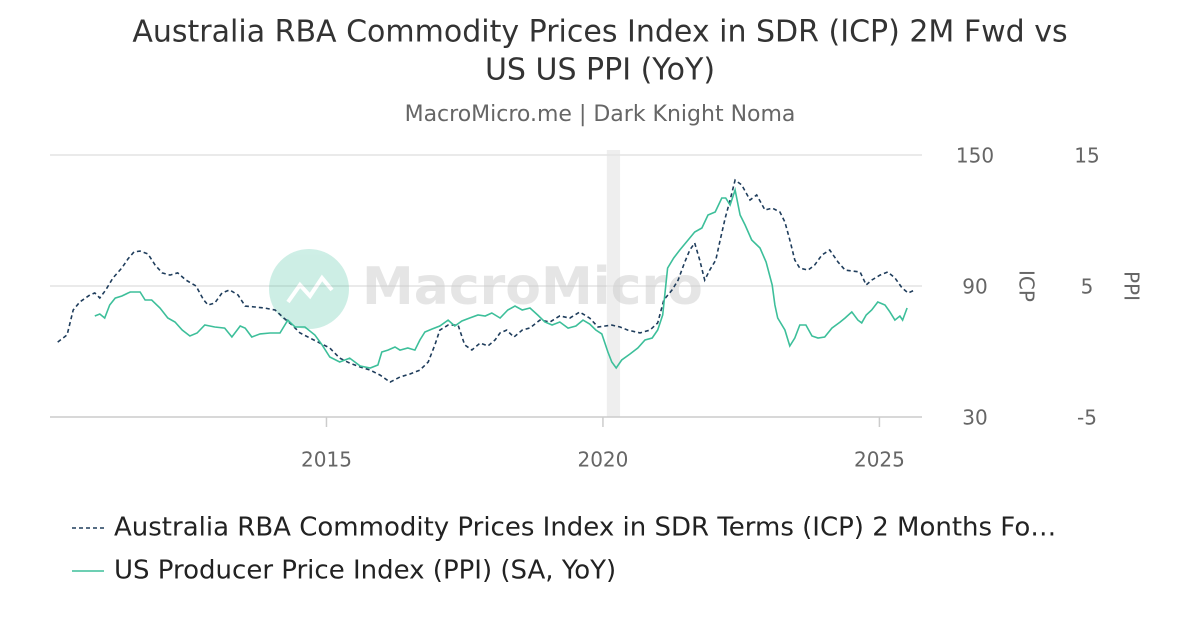 This screenshot has height=630, width=1200. What do you see at coordinates (600, 114) in the screenshot?
I see `chart-subtitle: MacroMicro.me | Dark Knight Noma` at bounding box center [600, 114].